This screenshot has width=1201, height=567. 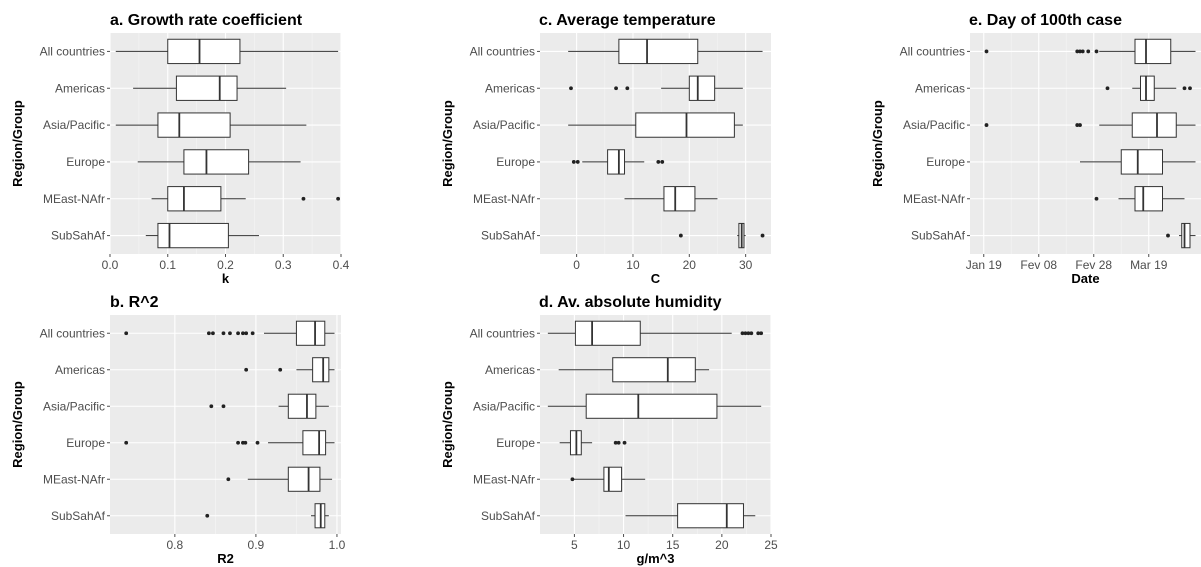 I want to click on x-tick-label: 0.3, so click(x=283, y=265).